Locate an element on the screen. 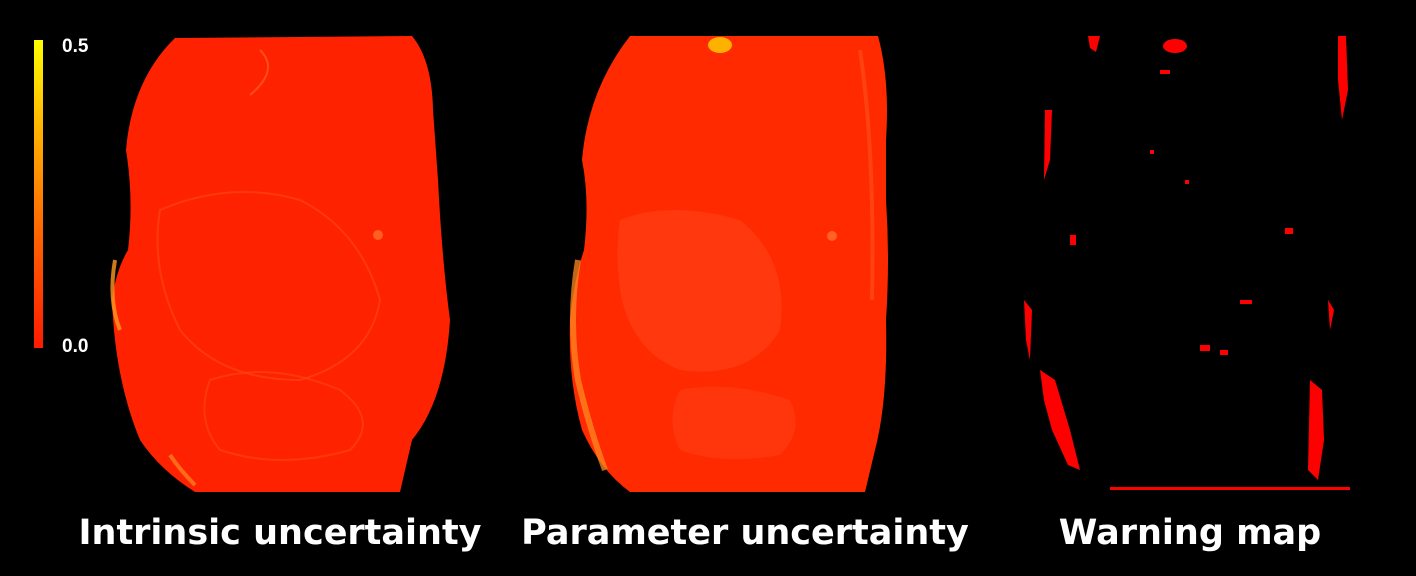 This screenshot has height=576, width=1416. caption-parameter-uncertainty: Parameter uncertainty is located at coordinates (745, 533).